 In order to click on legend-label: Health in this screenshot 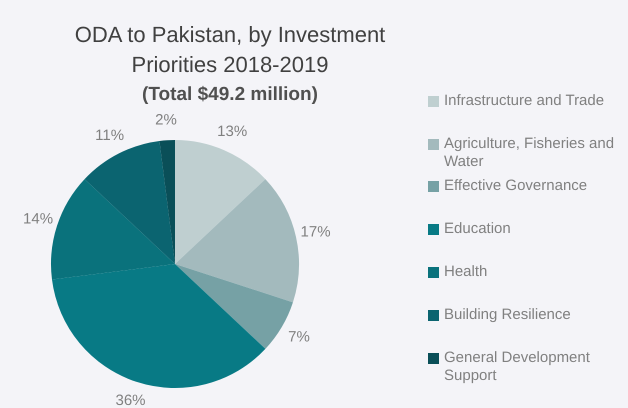, I will do `click(466, 272)`.